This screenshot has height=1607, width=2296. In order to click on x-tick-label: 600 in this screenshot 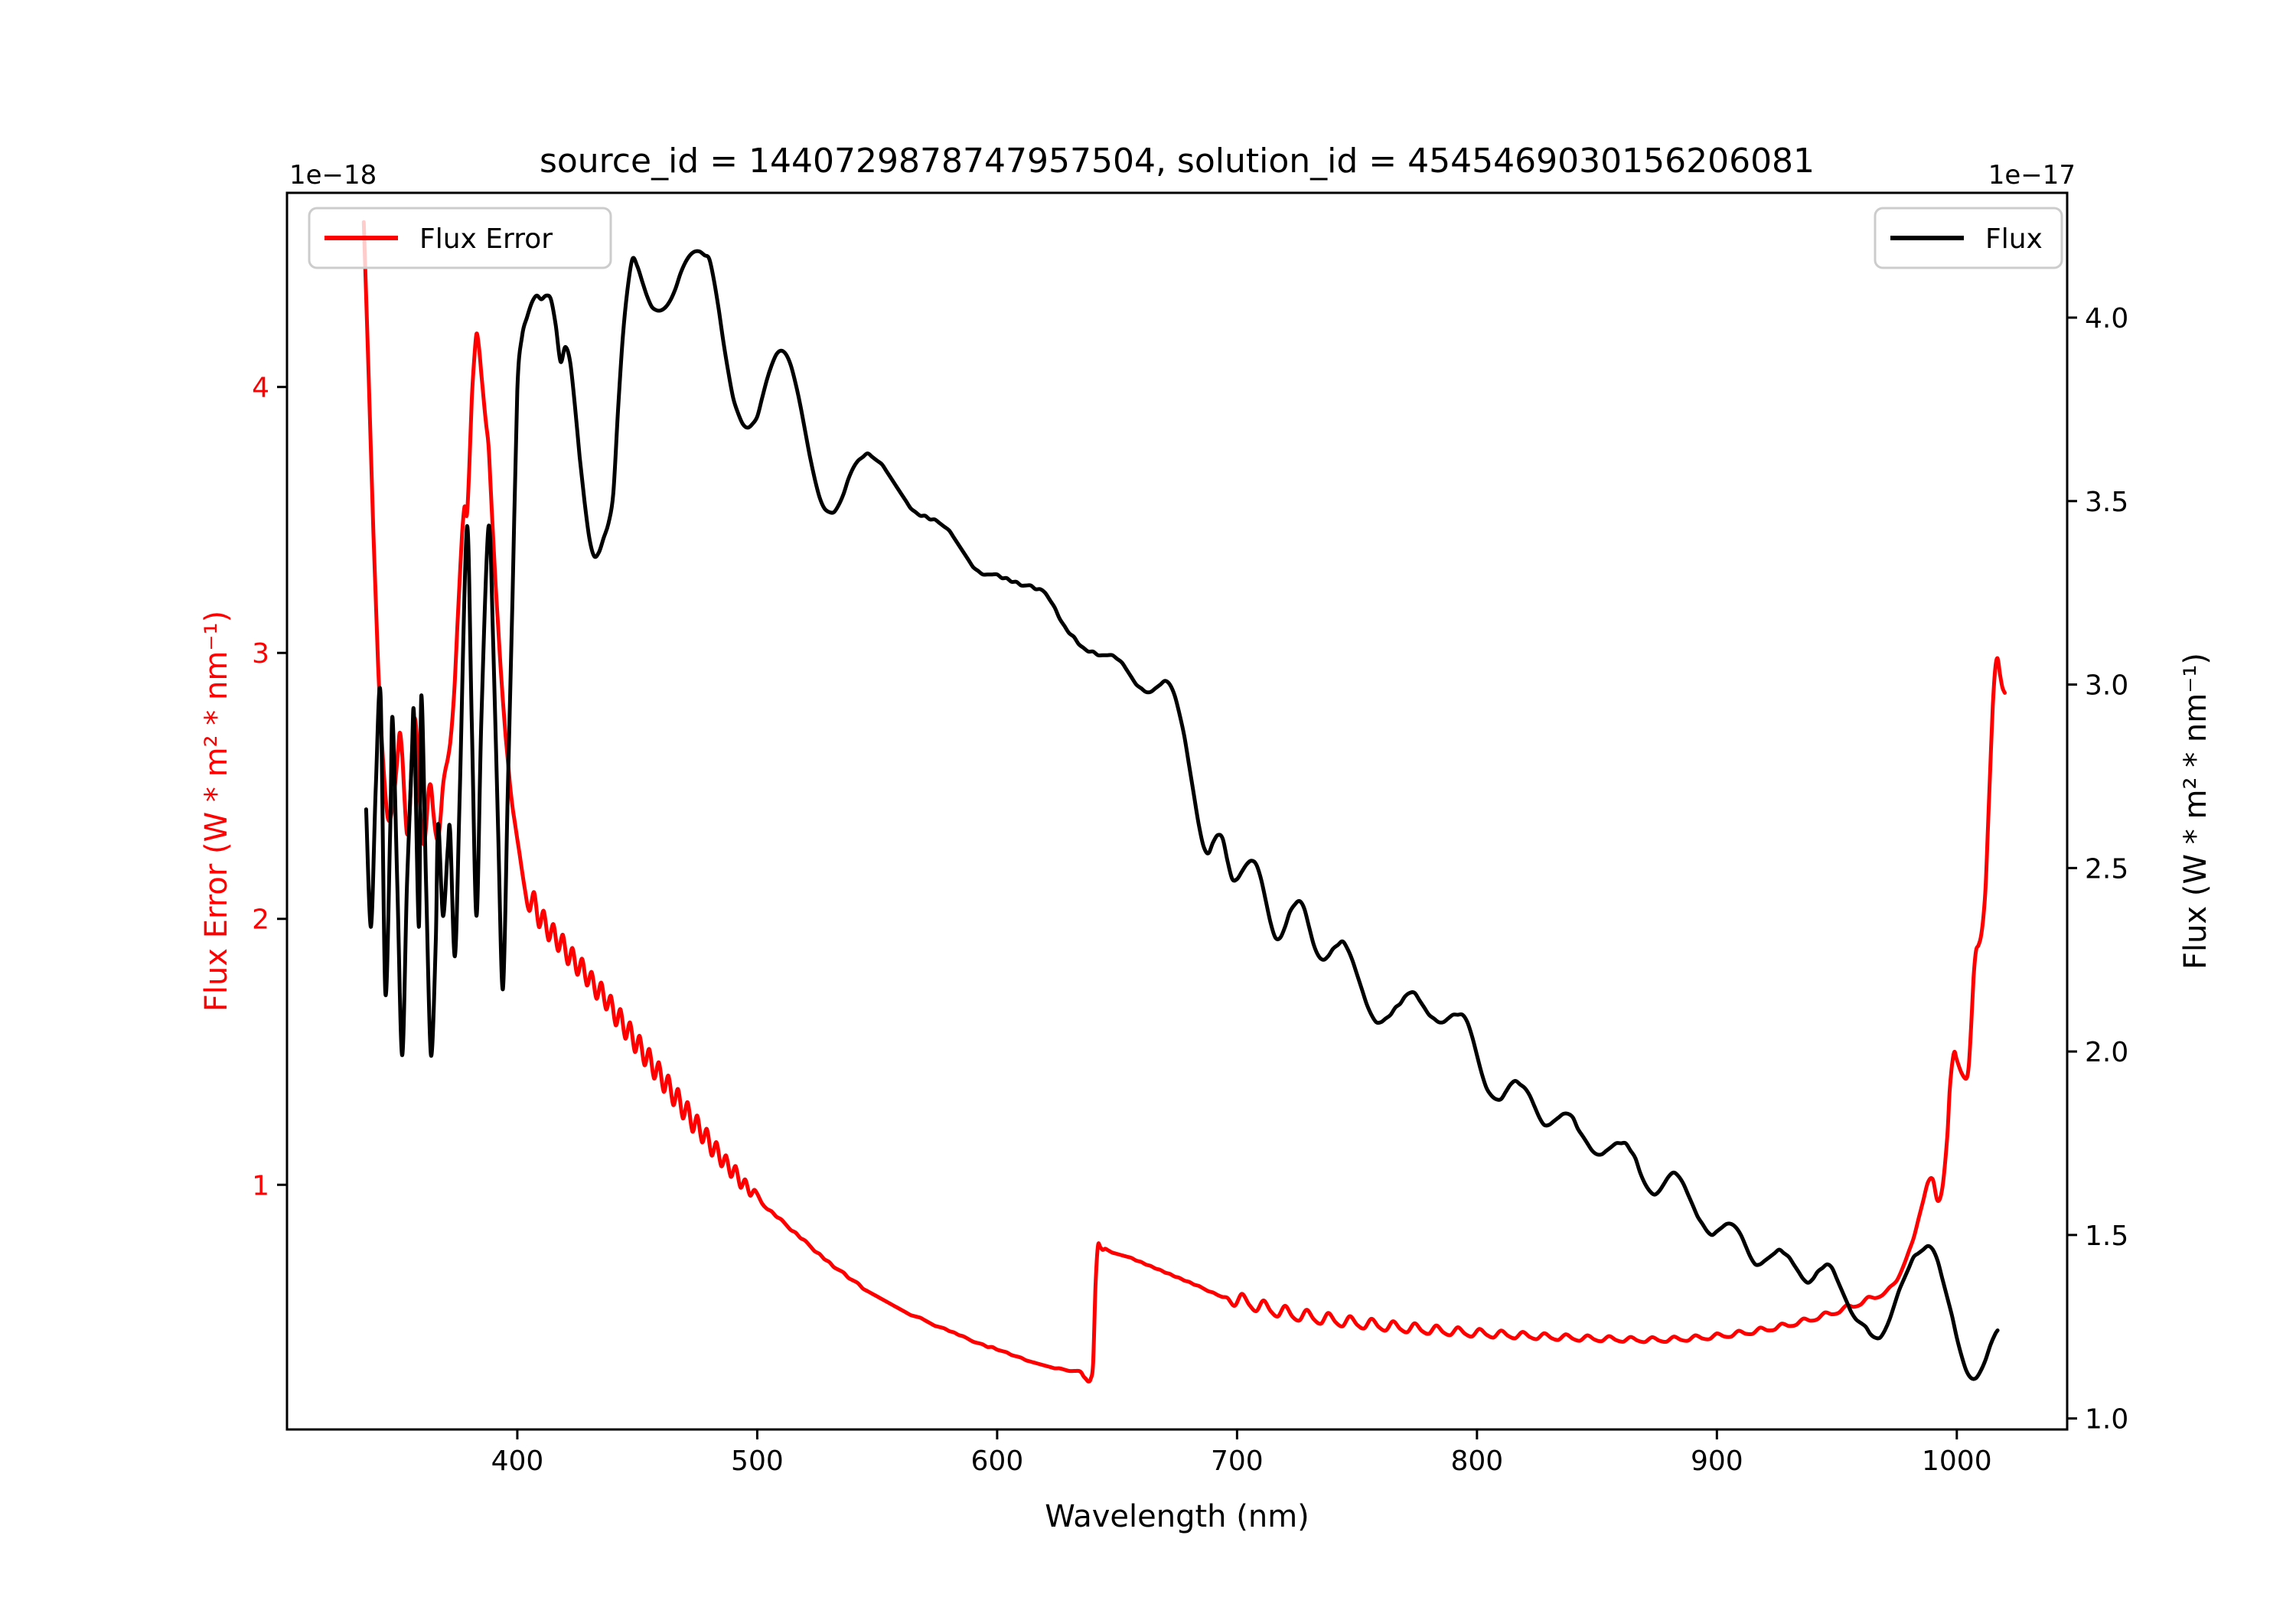, I will do `click(997, 1461)`.